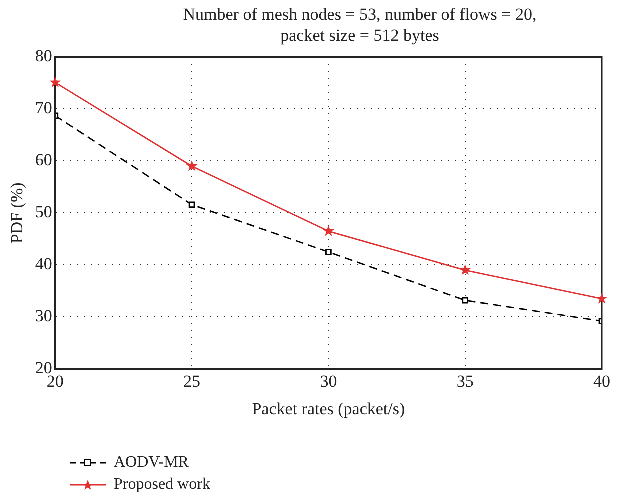  I want to click on legend-label: Proposed work, so click(162, 485).